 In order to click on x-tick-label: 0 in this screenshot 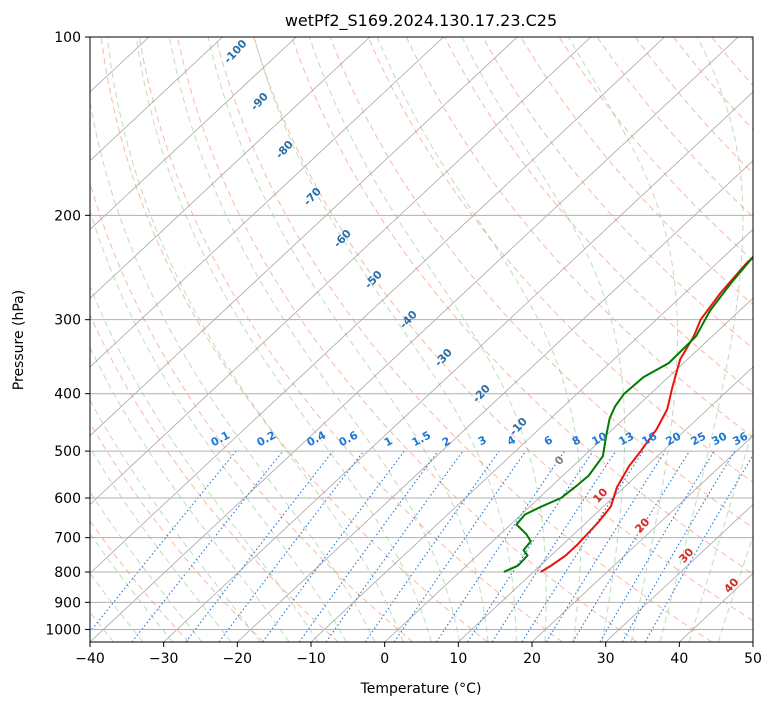, I will do `click(384, 659)`.